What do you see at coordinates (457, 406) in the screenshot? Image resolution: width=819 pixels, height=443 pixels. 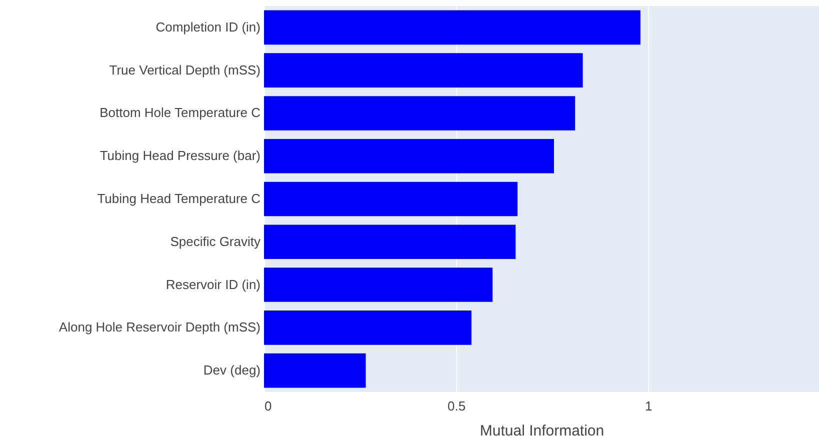 I see `x-tick-label: 0.5` at bounding box center [457, 406].